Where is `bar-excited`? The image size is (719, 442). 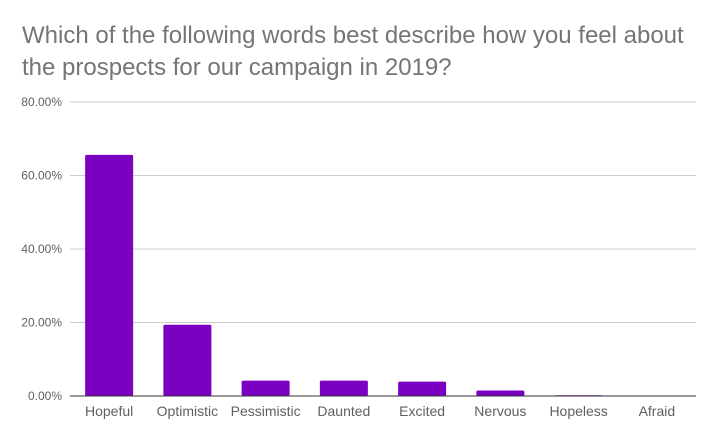 bar-excited is located at coordinates (422, 388).